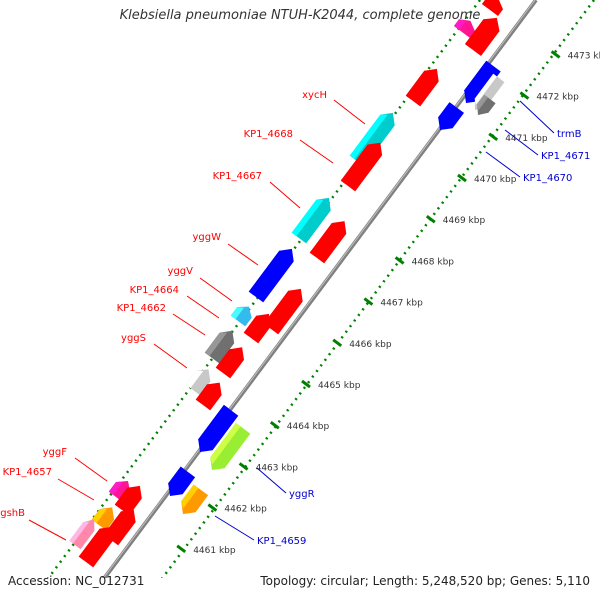  What do you see at coordinates (482, 102) in the screenshot?
I see `feature-reverse-4-highlight` at bounding box center [482, 102].